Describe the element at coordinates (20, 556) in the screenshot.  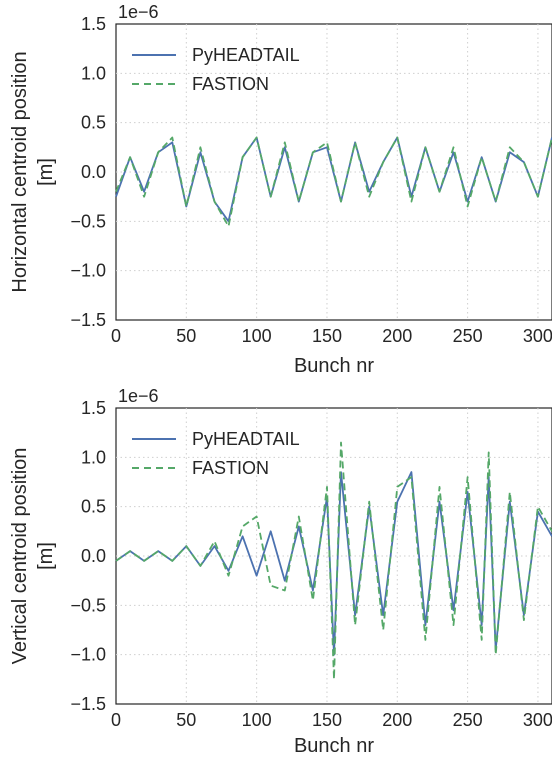
I see `y-axis-label-line1: Vertical centroid position` at that location.